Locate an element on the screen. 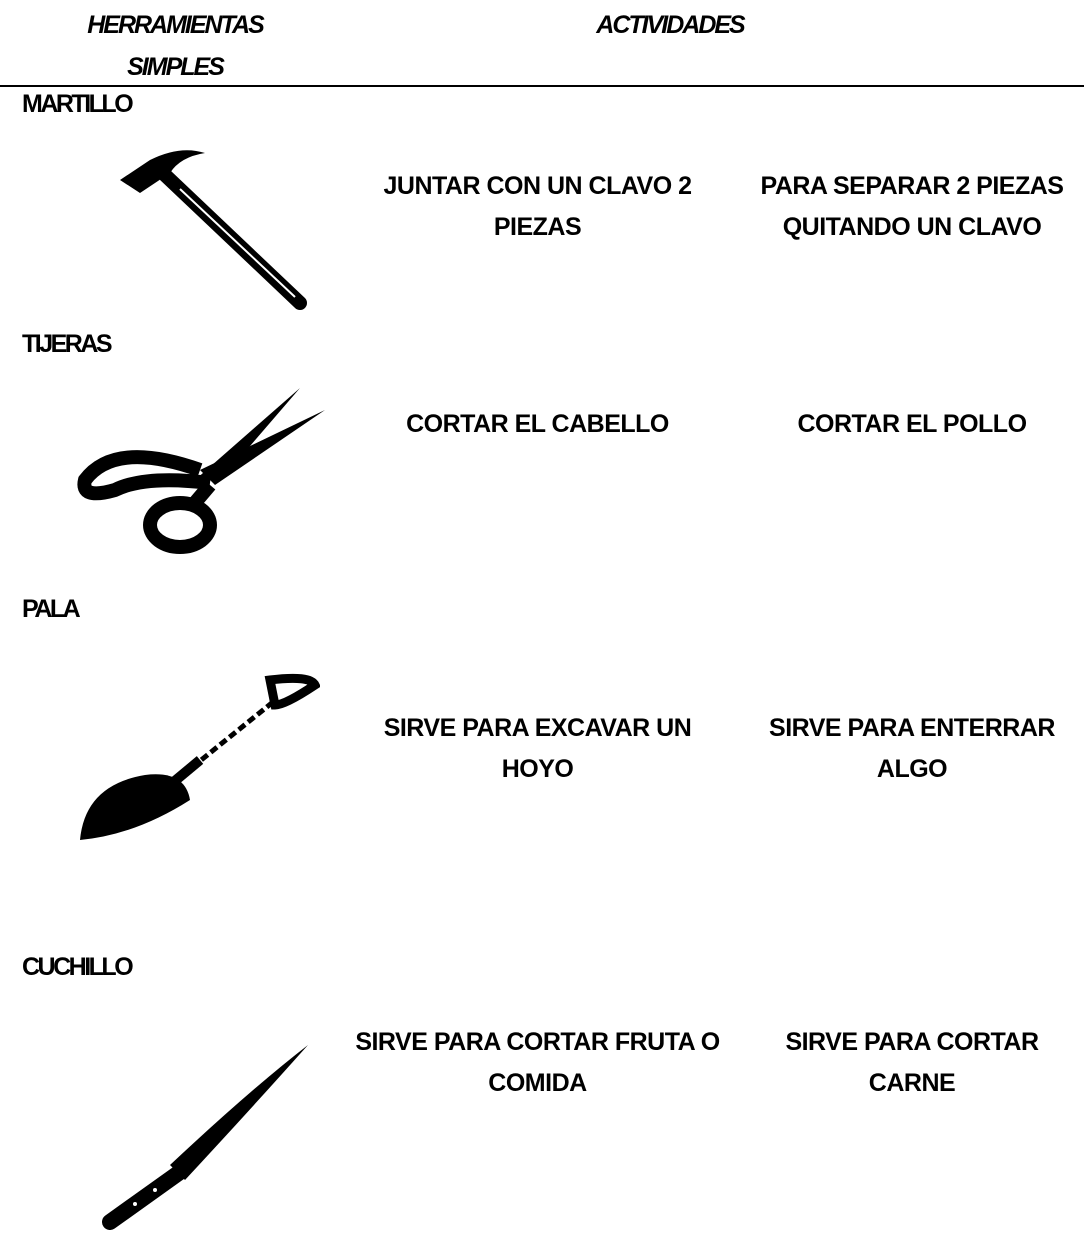  tool-name: CUCHILLO is located at coordinates (78, 967).